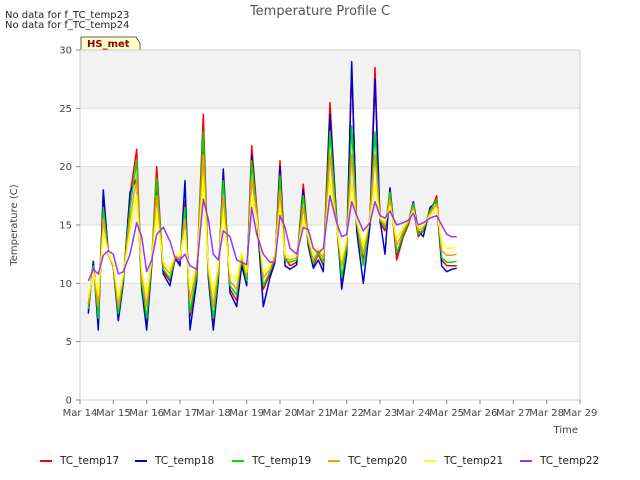  I want to click on badge-label: HS_met, so click(108, 44).